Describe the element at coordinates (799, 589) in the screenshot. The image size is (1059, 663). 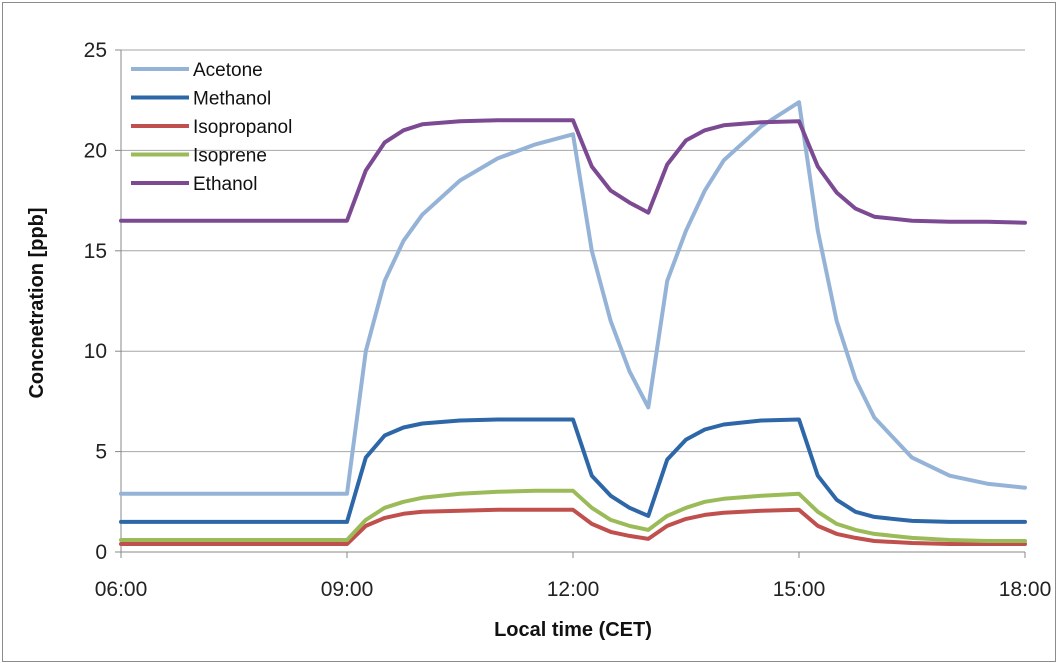
I see `x-tick-label: 15:00` at that location.